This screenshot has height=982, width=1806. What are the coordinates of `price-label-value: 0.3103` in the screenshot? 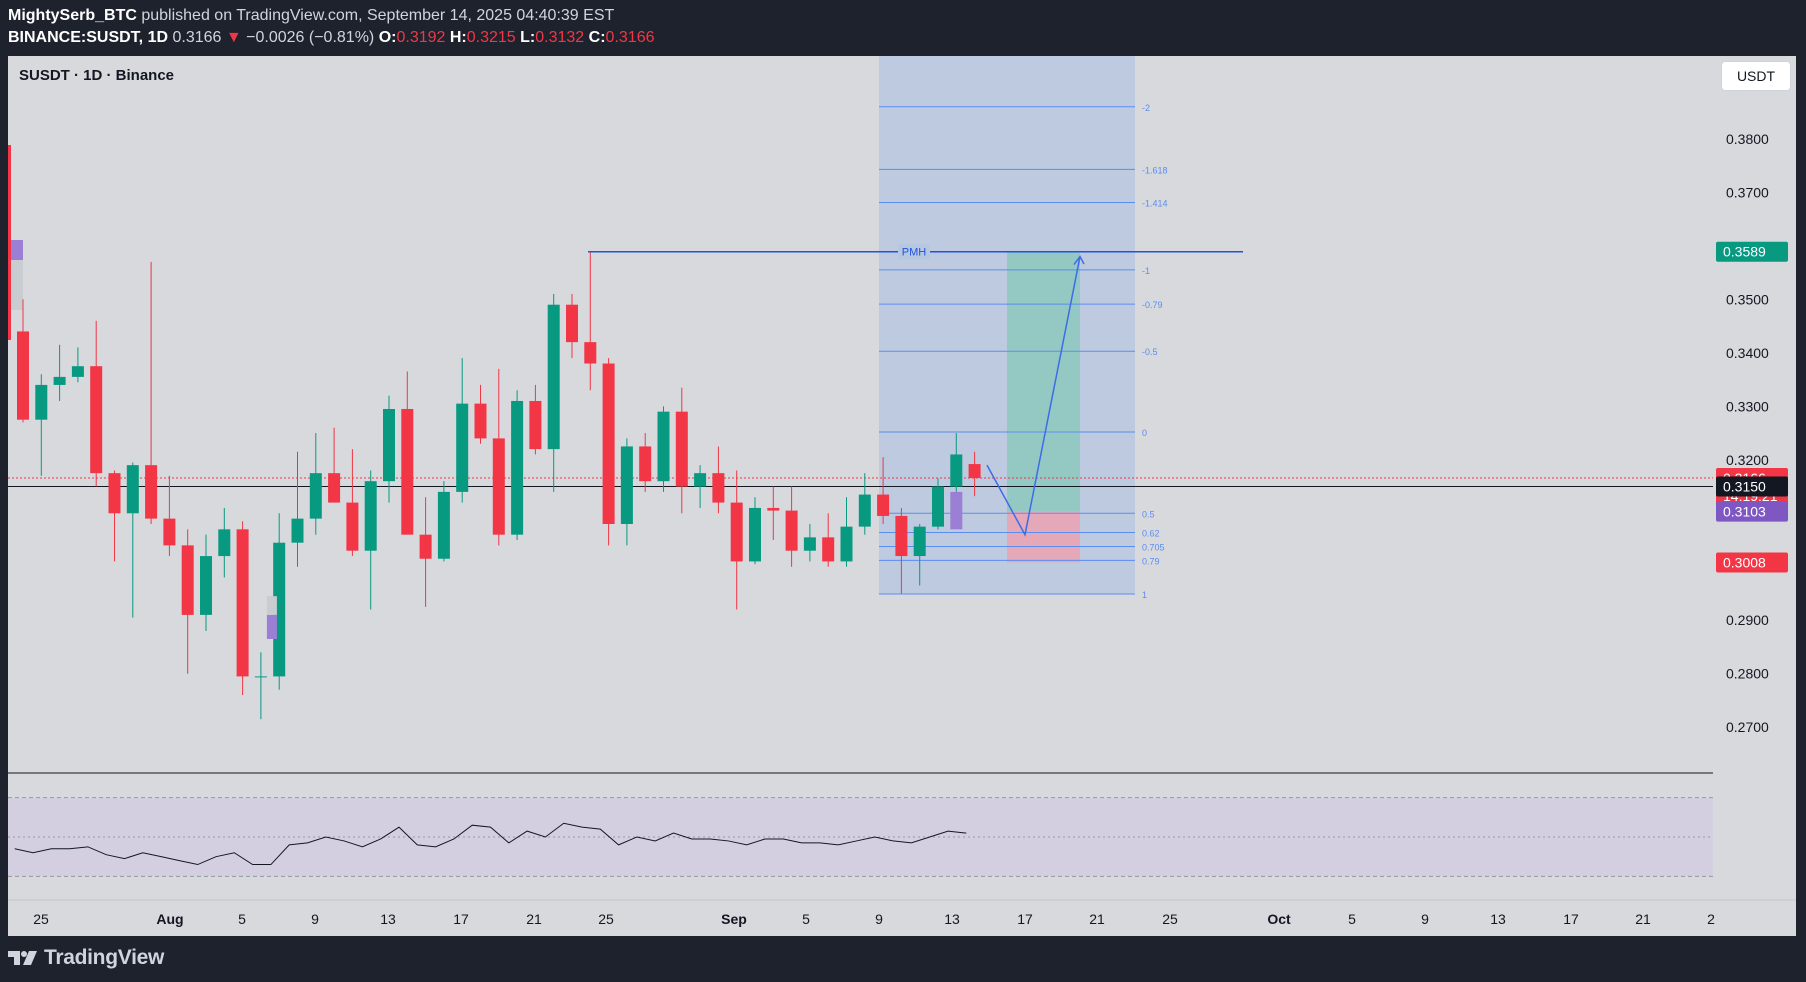 It's located at (1744, 512).